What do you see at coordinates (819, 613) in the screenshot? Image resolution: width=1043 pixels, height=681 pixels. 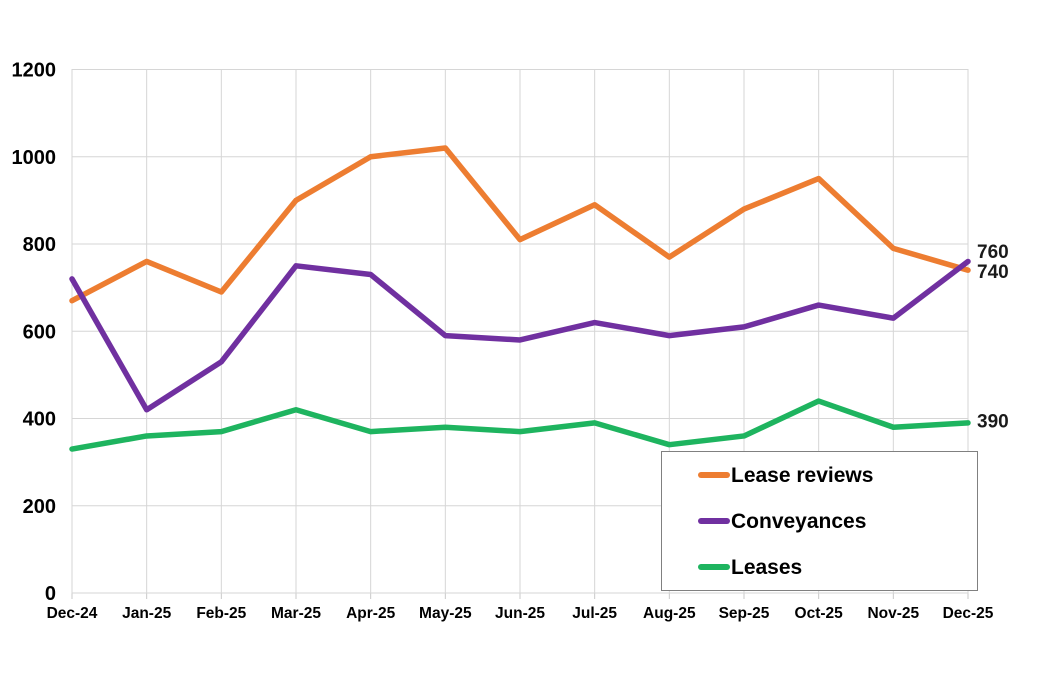 I see `x-axis-tick-label: Oct-25` at bounding box center [819, 613].